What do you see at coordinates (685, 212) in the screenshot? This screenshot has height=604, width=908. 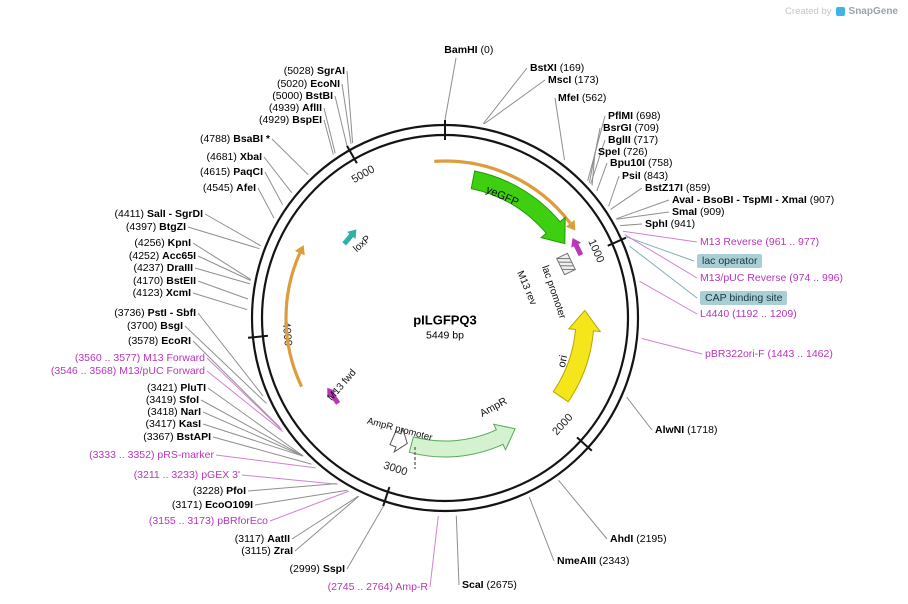 I see `label-name: SmaI` at bounding box center [685, 212].